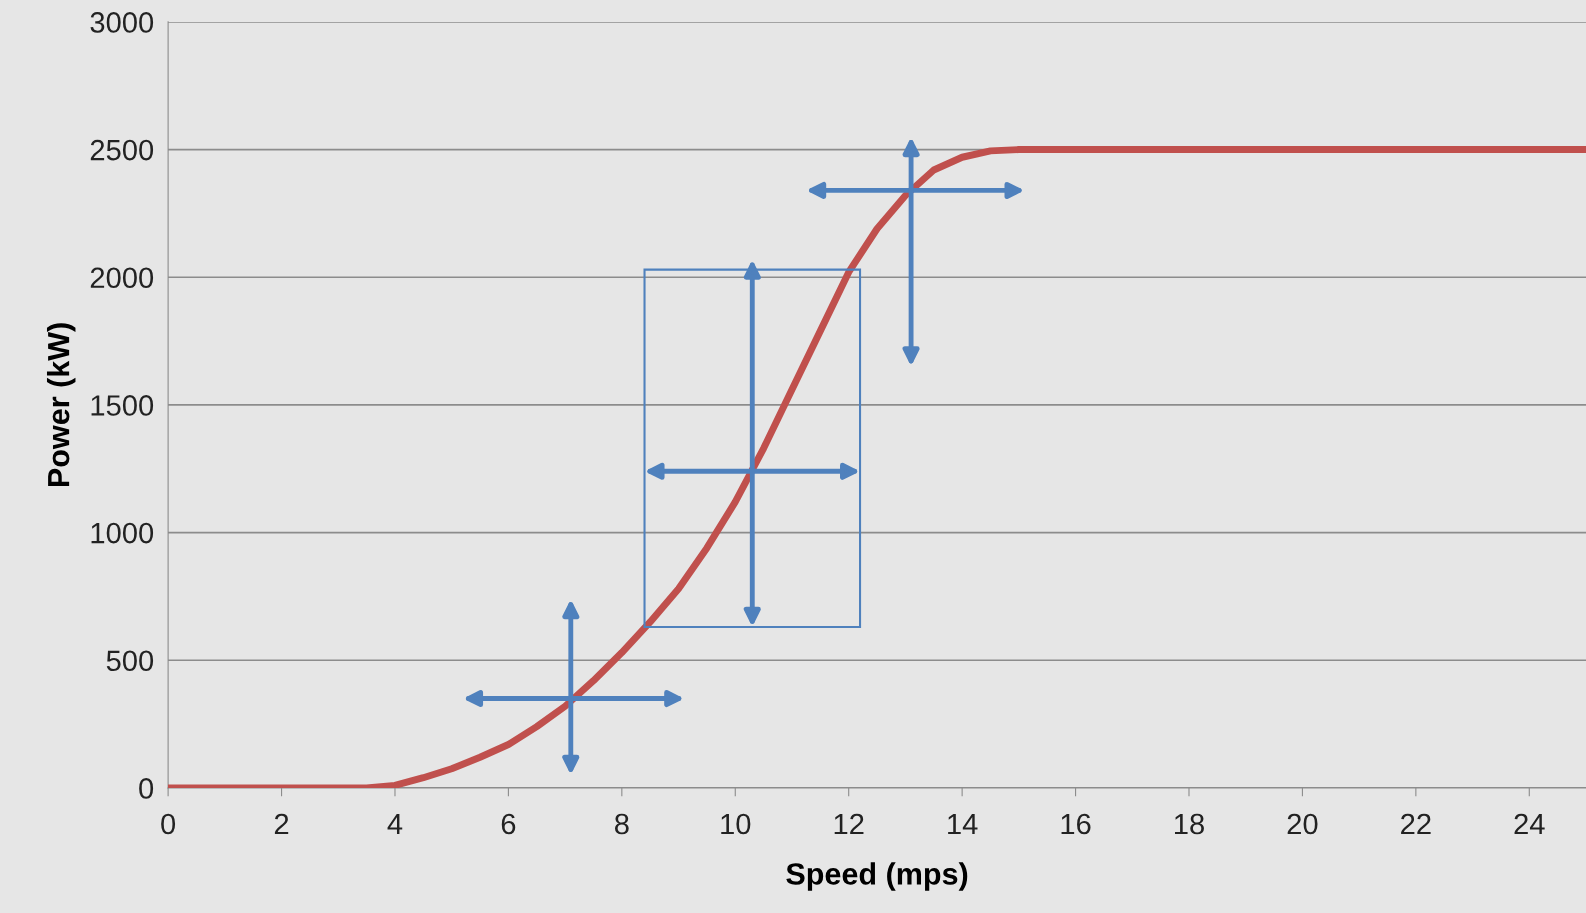  I want to click on x-tick-label: 4, so click(395, 824).